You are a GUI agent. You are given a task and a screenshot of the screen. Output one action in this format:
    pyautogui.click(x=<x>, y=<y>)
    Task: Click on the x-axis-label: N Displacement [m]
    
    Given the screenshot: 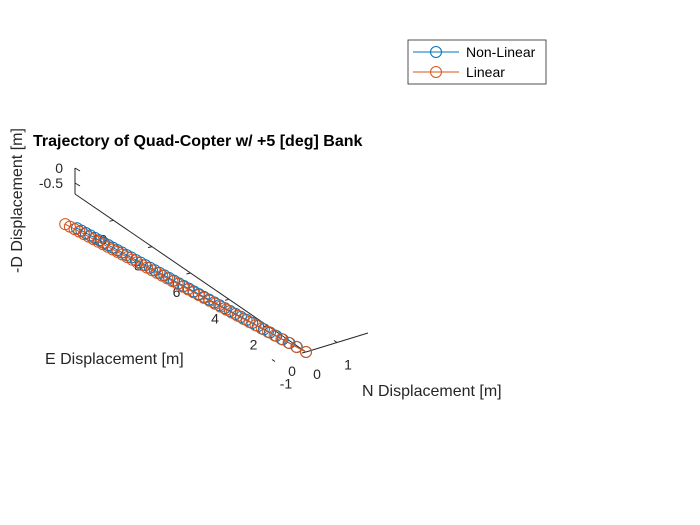 What is the action you would take?
    pyautogui.click(x=432, y=391)
    